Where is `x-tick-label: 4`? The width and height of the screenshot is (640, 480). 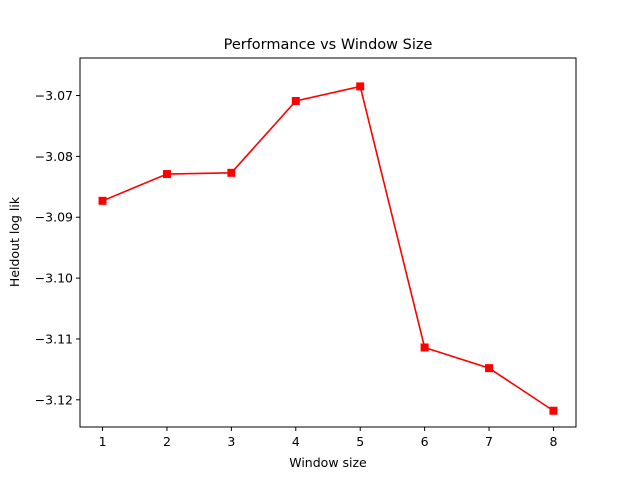 x-tick-label: 4 is located at coordinates (296, 441).